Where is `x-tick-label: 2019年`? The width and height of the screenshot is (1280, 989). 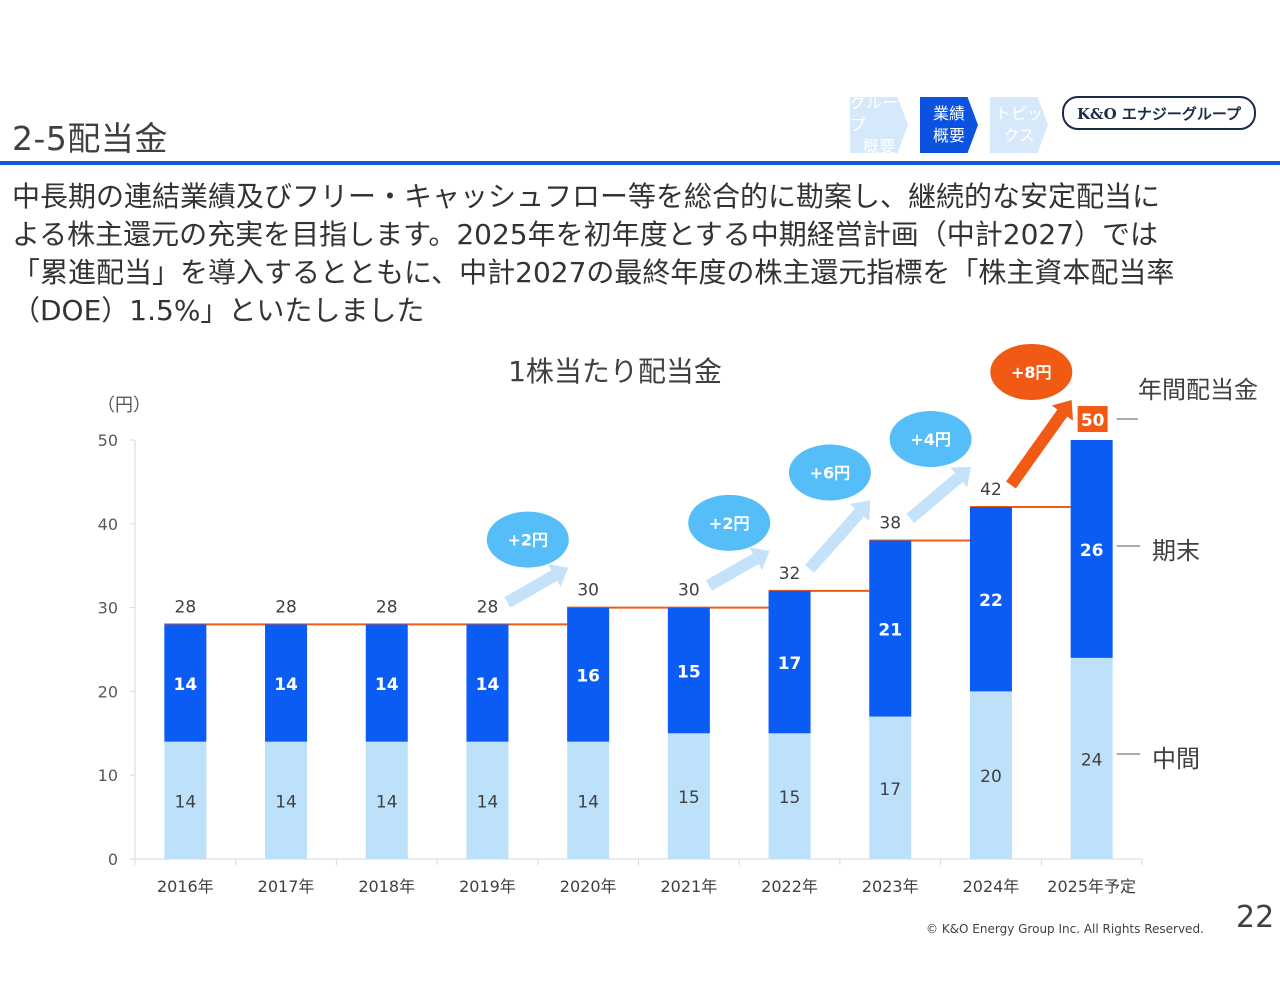
x-tick-label: 2019年 is located at coordinates (487, 886).